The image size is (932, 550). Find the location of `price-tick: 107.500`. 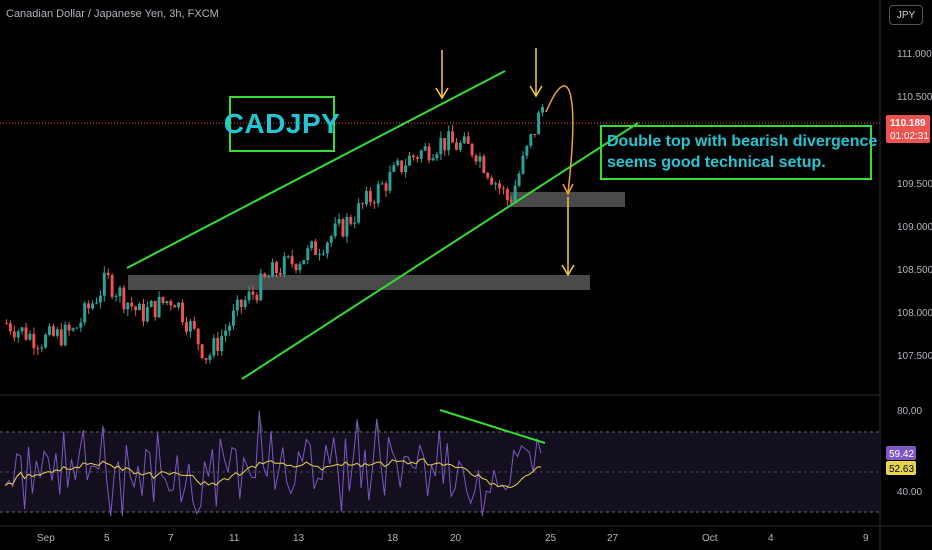

price-tick: 107.500 is located at coordinates (914, 356).